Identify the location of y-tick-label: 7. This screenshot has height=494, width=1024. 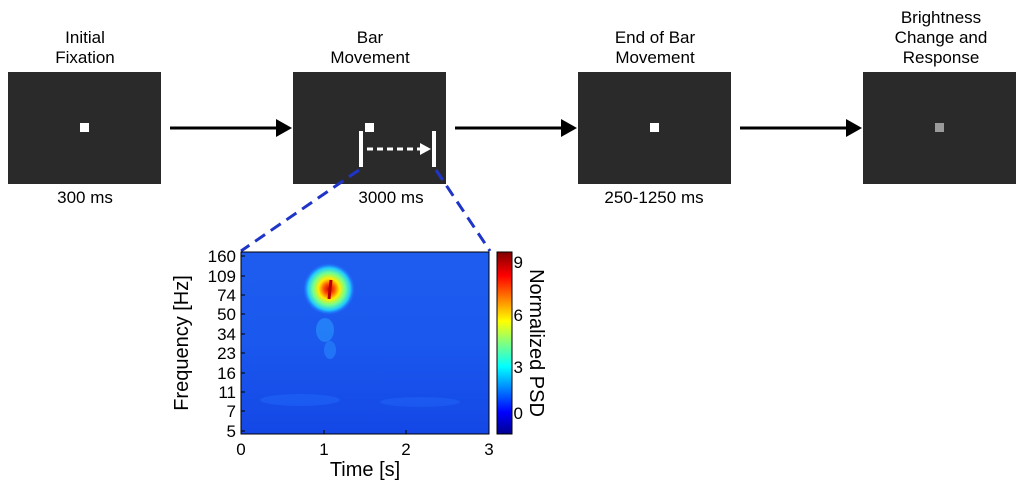
(231, 411).